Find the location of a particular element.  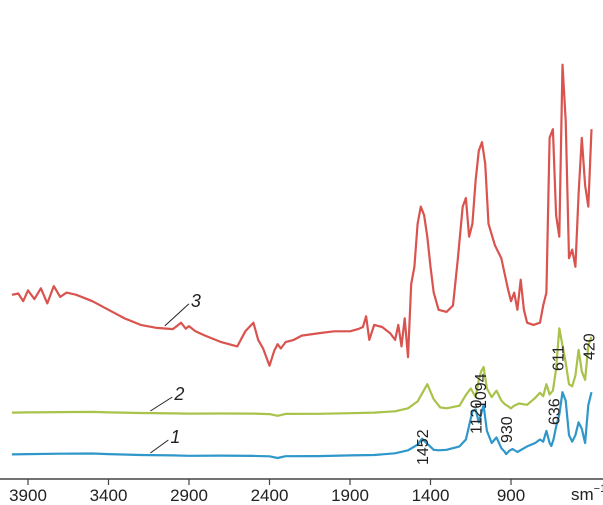

unit-base: sm is located at coordinates (582, 494).